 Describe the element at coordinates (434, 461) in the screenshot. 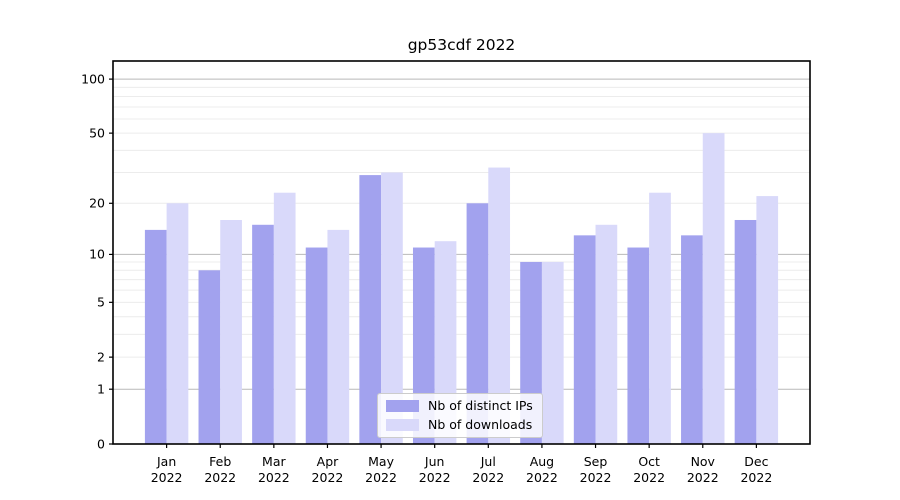

I see `x-tick-label-month: Jun` at that location.